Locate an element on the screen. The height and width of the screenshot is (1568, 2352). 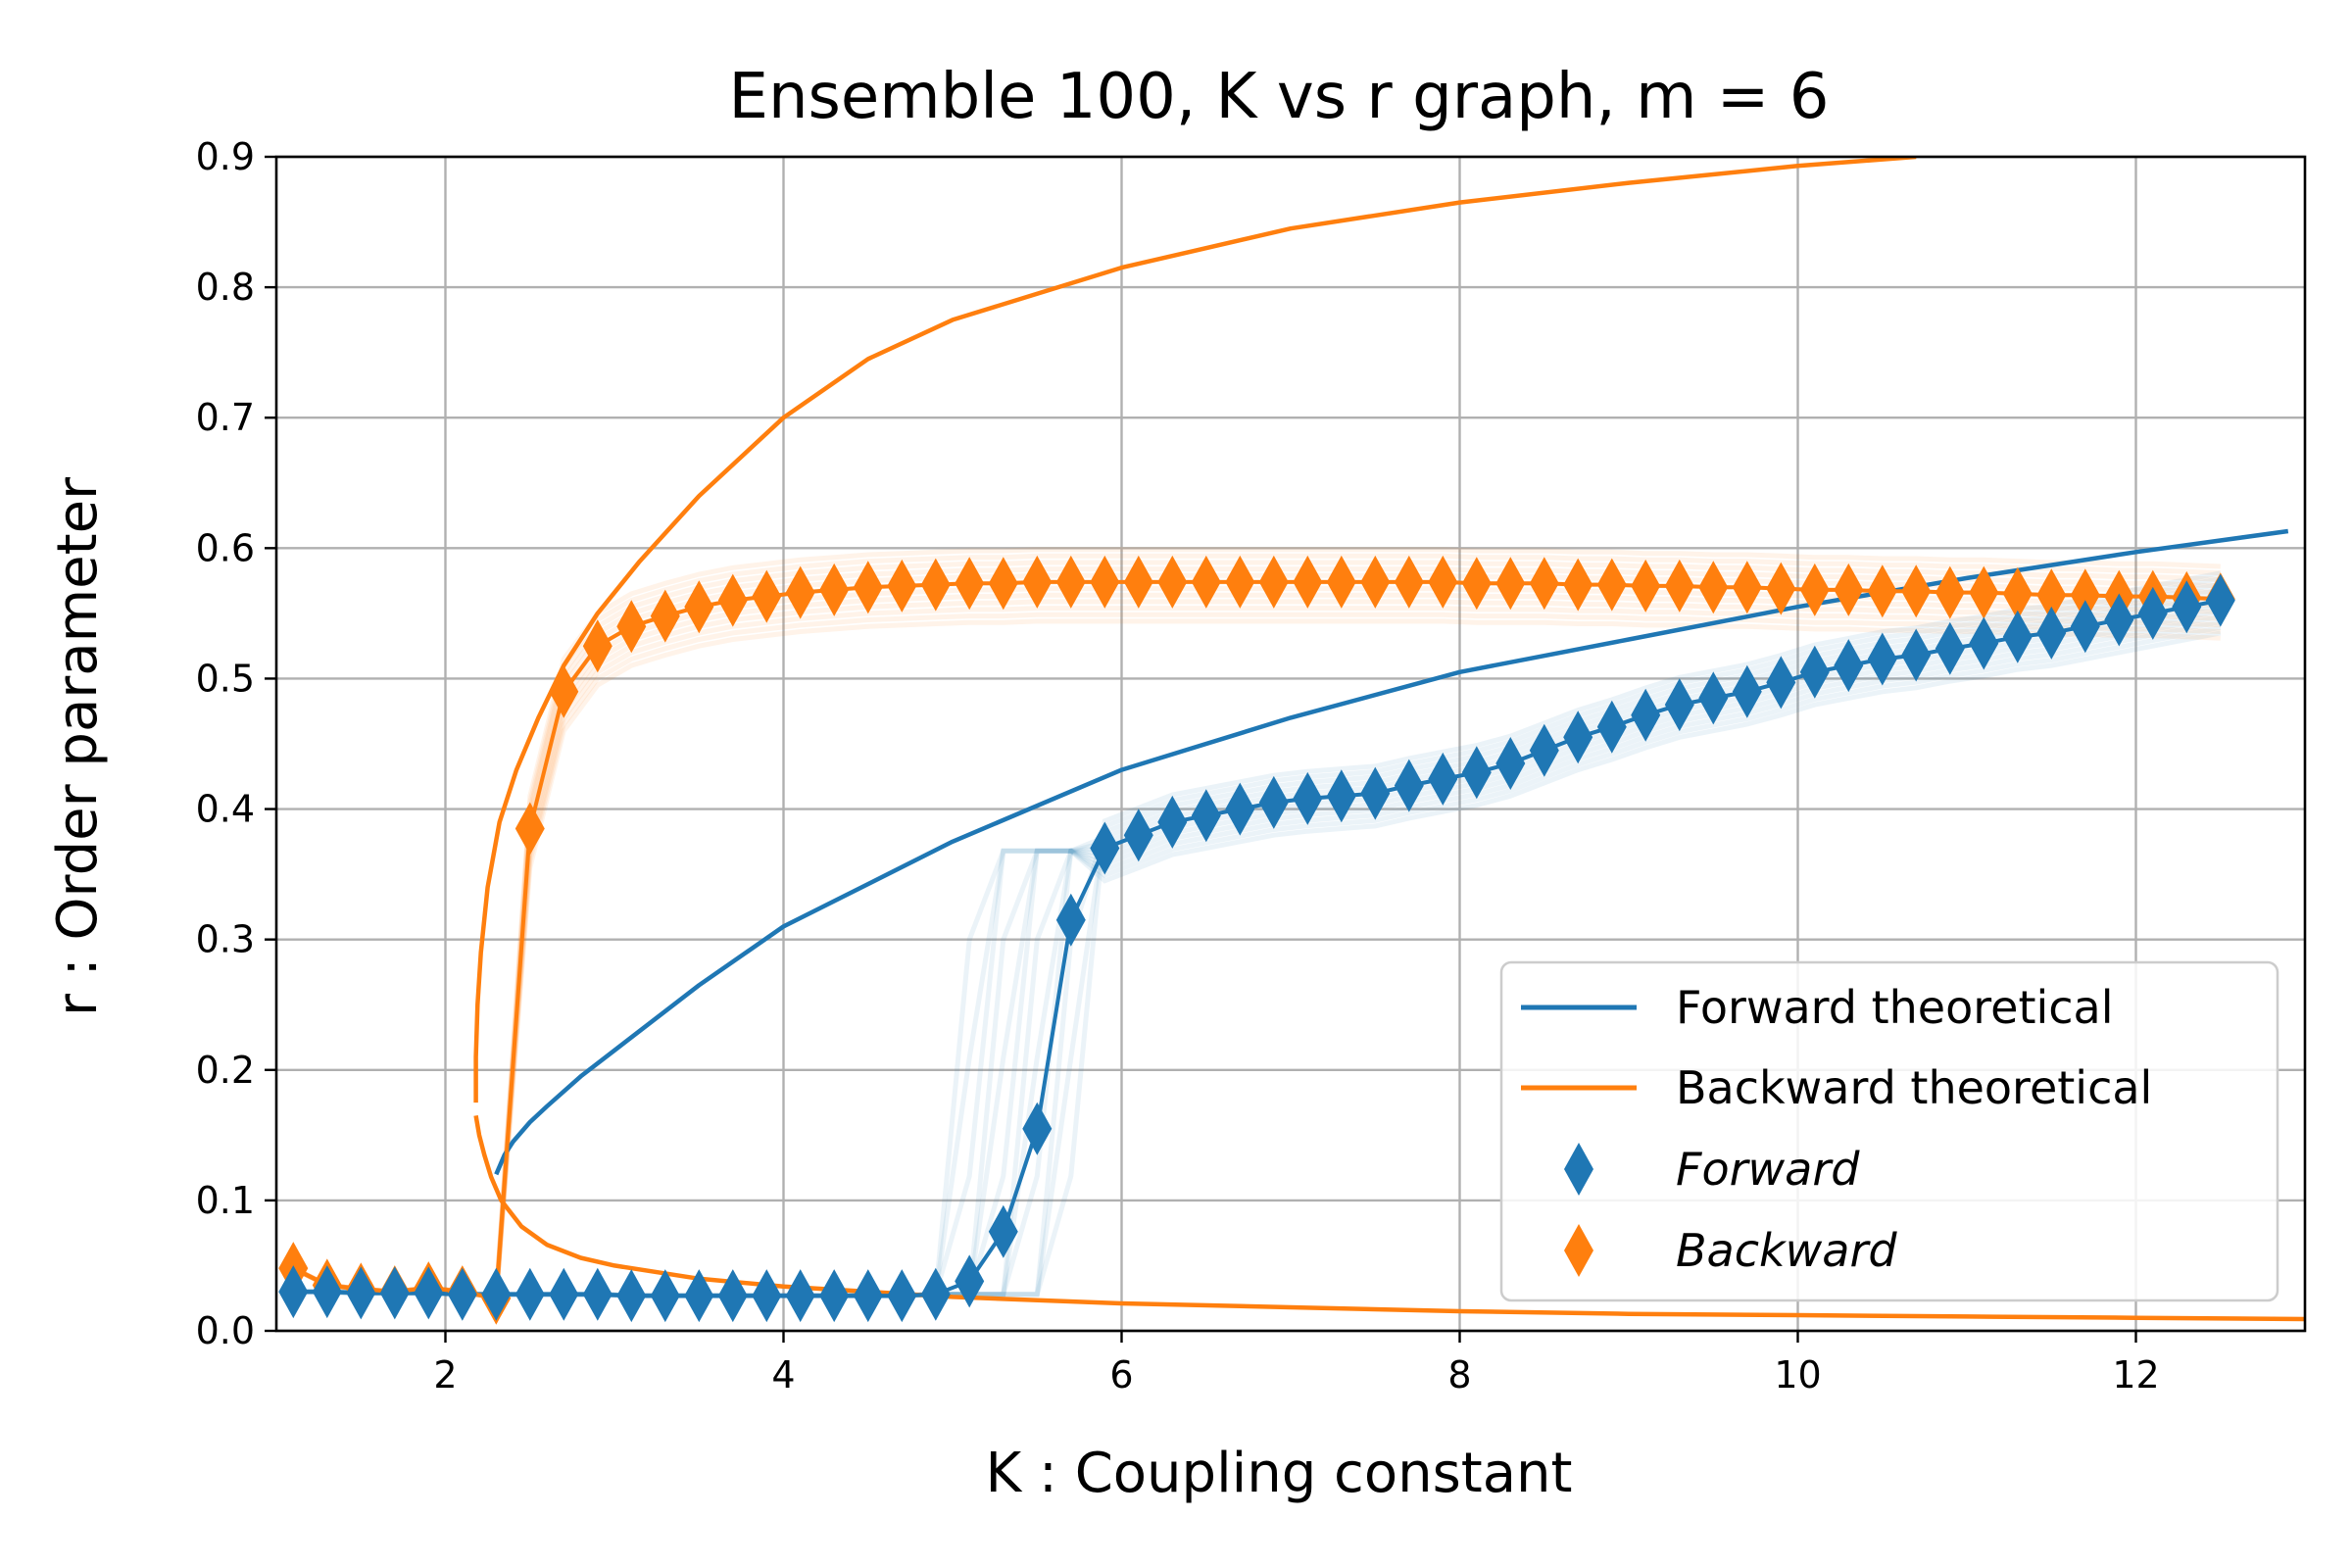
y-tick-label: 0.2 is located at coordinates (225, 1070).